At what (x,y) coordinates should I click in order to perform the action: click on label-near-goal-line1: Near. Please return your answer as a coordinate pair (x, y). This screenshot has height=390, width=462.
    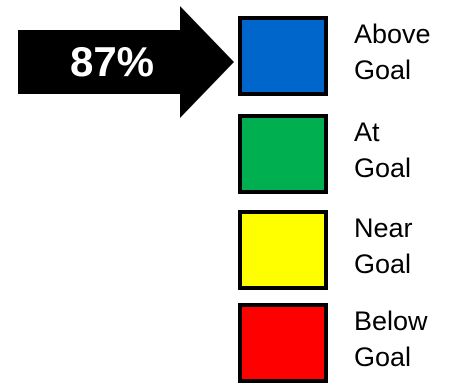
    Looking at the image, I should click on (383, 228).